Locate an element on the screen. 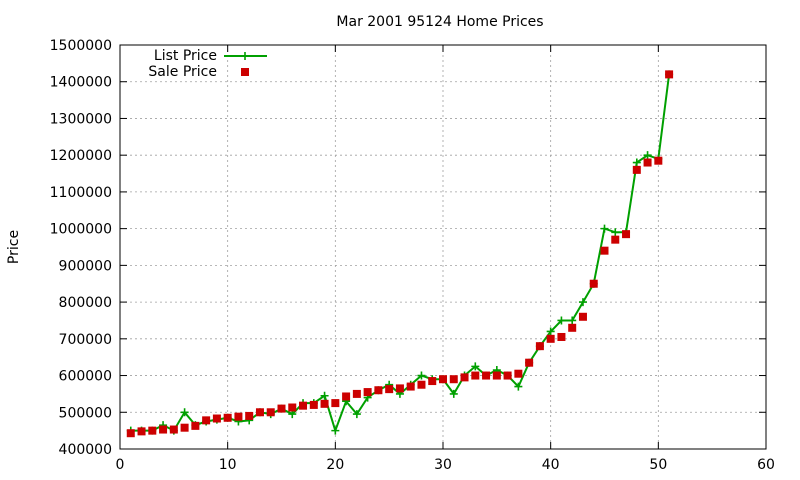 The image size is (800, 480). y-tick-label: 1100000 is located at coordinates (81, 193).